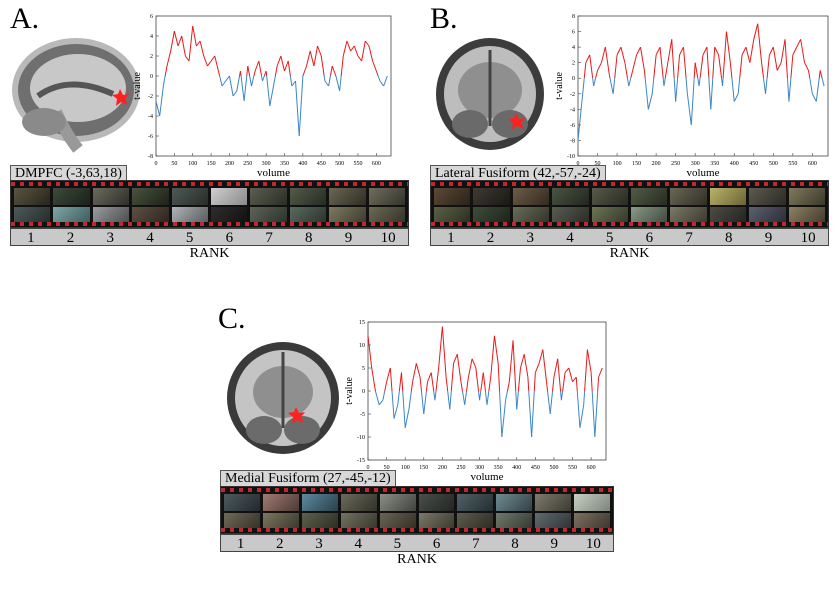  I want to click on rank-4: 4, so click(570, 238).